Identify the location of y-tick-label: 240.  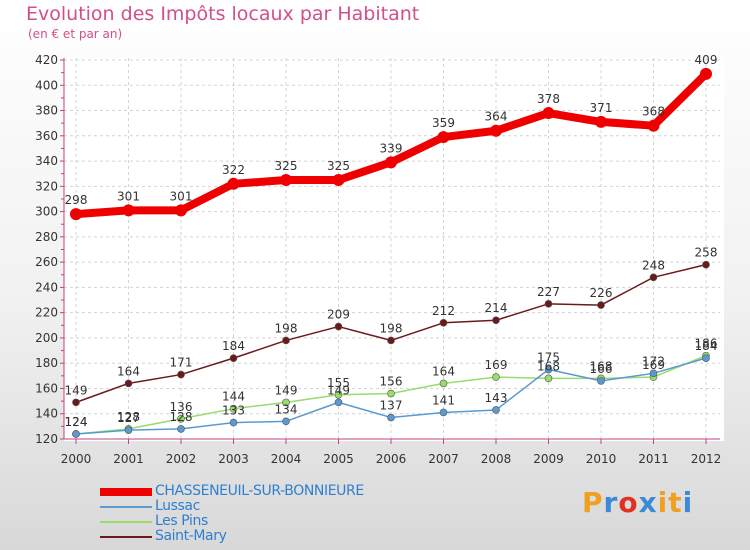
(46, 287).